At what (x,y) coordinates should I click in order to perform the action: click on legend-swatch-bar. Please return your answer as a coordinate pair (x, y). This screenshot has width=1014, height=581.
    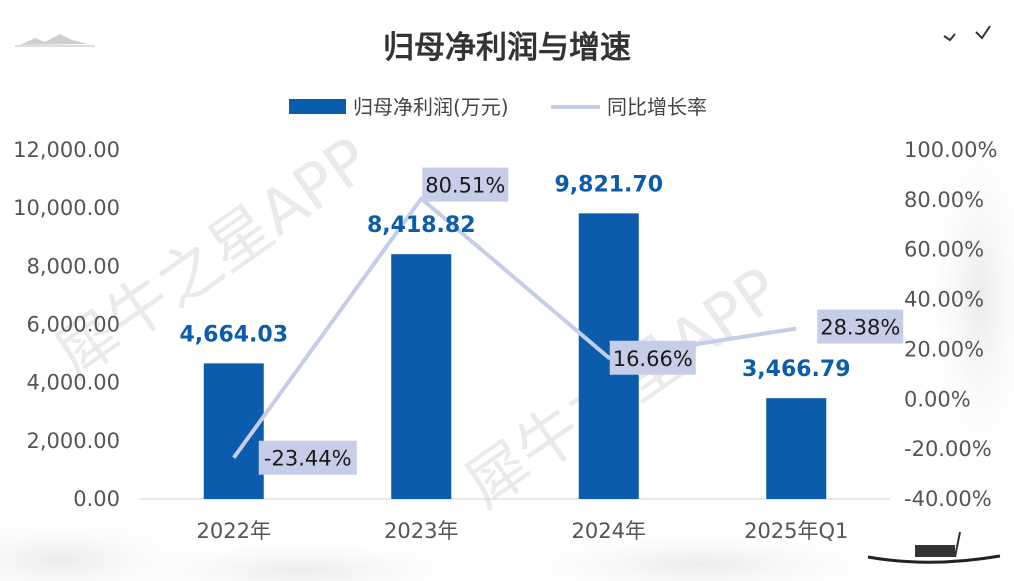
    Looking at the image, I should click on (317, 106).